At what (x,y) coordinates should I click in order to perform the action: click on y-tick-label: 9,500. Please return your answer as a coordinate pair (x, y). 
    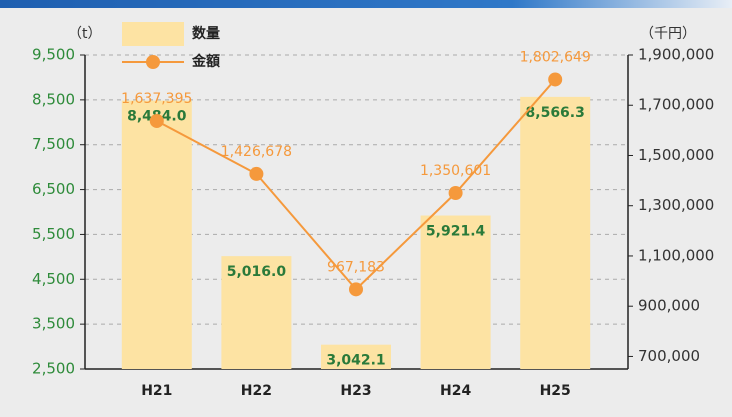
    Looking at the image, I should click on (53, 55).